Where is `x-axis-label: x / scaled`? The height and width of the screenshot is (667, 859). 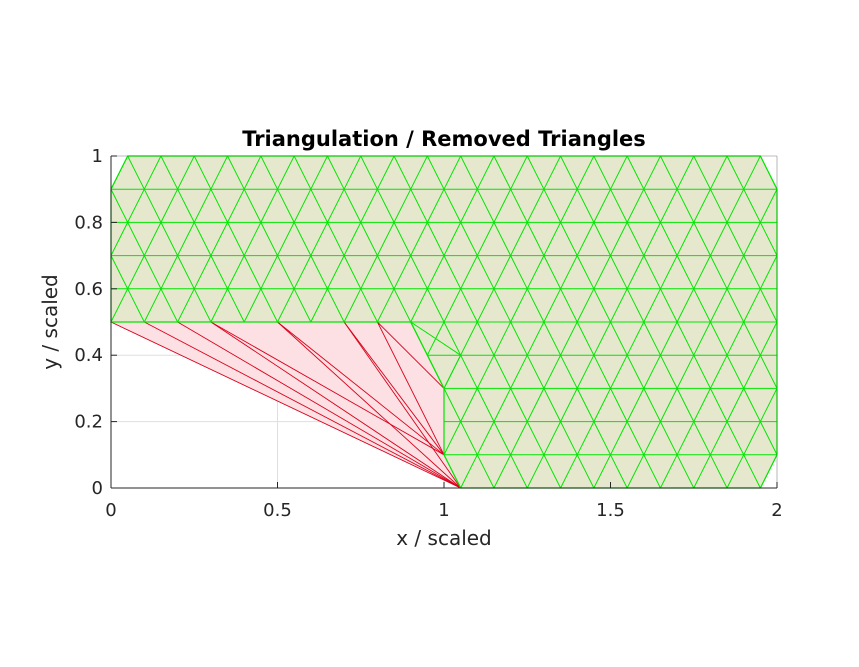 x-axis-label: x / scaled is located at coordinates (444, 538).